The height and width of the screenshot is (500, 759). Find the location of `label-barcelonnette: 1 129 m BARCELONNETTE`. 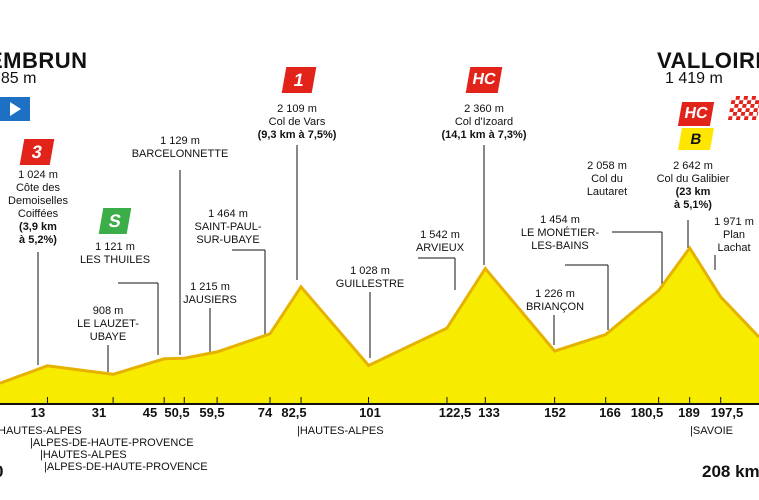

label-barcelonnette: 1 129 m BARCELONNETTE is located at coordinates (180, 148).